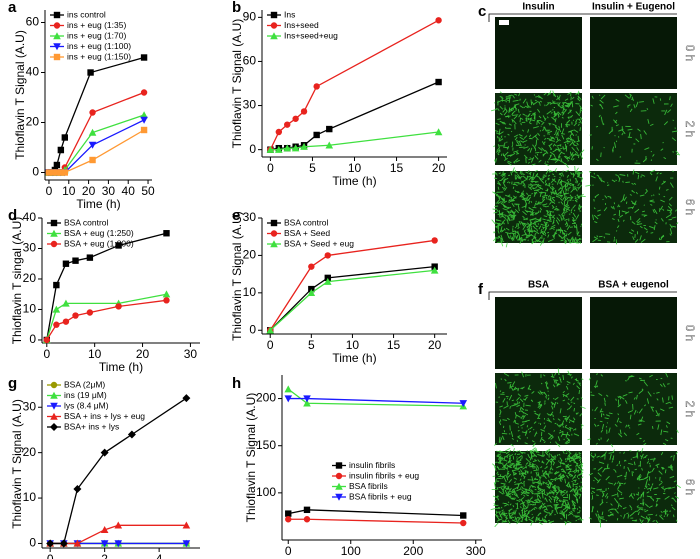 This screenshot has width=700, height=559. Describe the element at coordinates (397, 168) in the screenshot. I see `x-tick-label: 15` at that location.